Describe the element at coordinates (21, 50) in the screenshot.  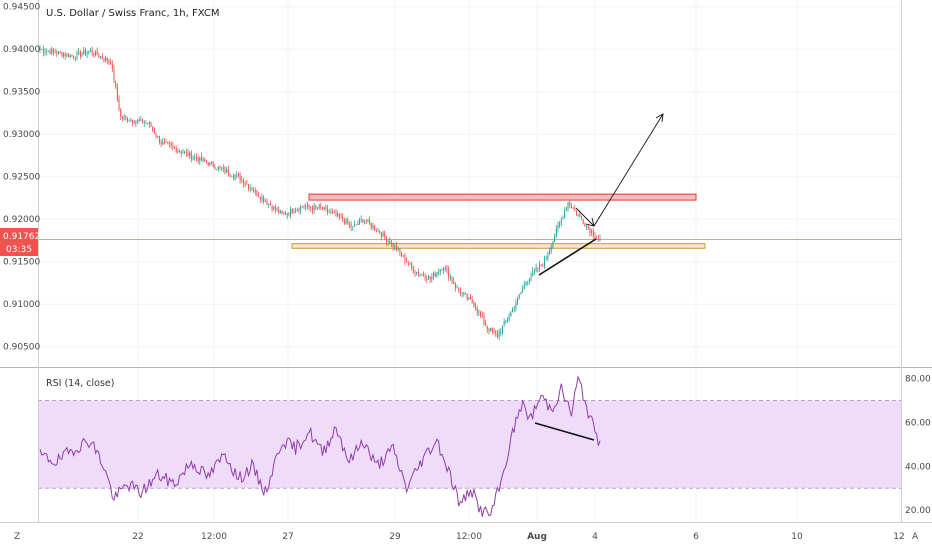
I see `price-tick-label: 0.94000` at that location.